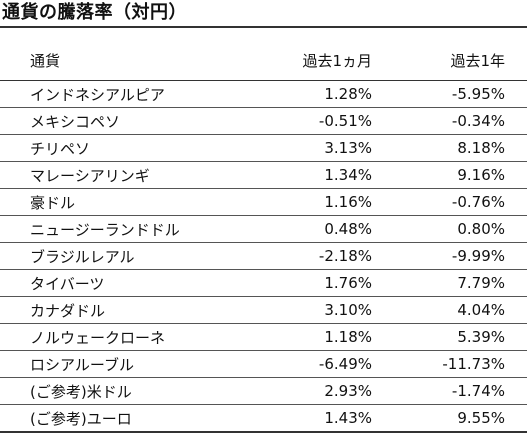 The image size is (527, 444). What do you see at coordinates (138, 175) in the screenshot?
I see `currency-name: マレーシアリンギ` at bounding box center [138, 175].